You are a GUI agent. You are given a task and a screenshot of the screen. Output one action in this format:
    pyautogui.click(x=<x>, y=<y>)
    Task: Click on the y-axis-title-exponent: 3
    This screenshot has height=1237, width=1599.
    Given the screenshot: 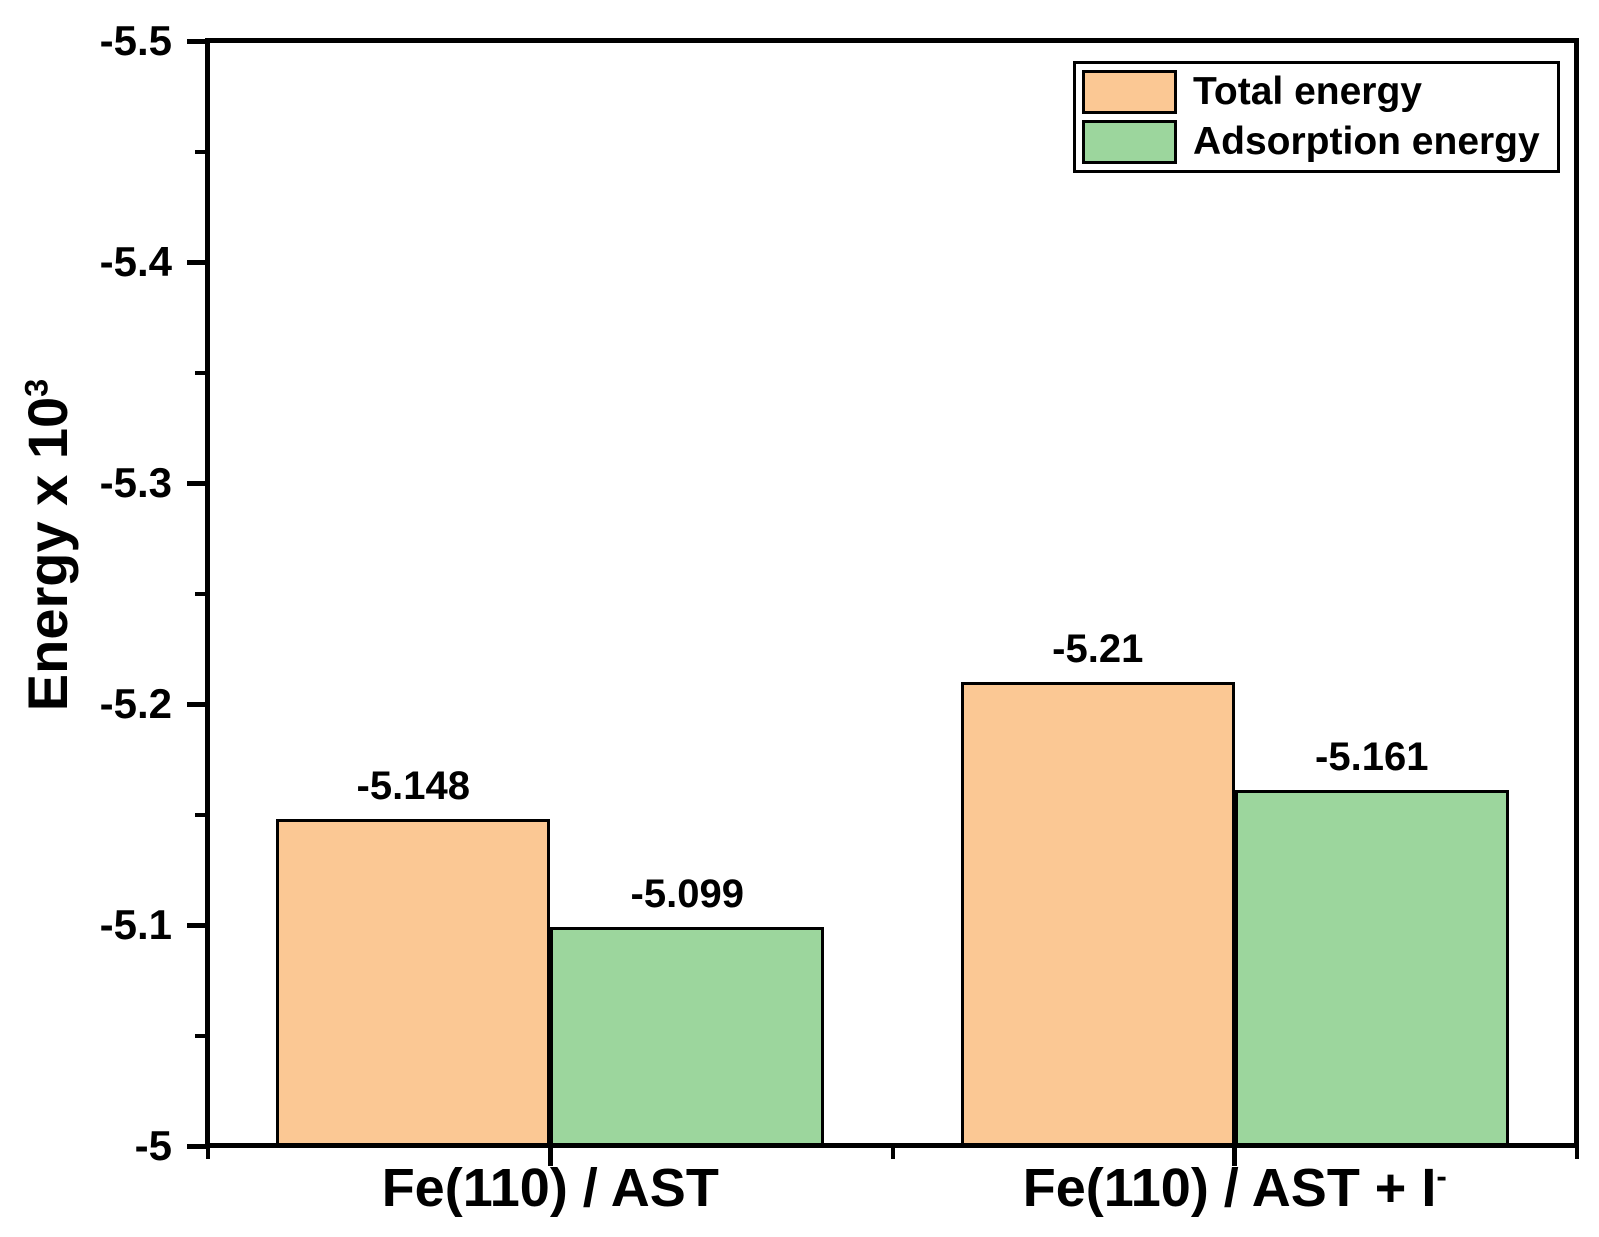 What is the action you would take?
    pyautogui.click(x=36, y=387)
    